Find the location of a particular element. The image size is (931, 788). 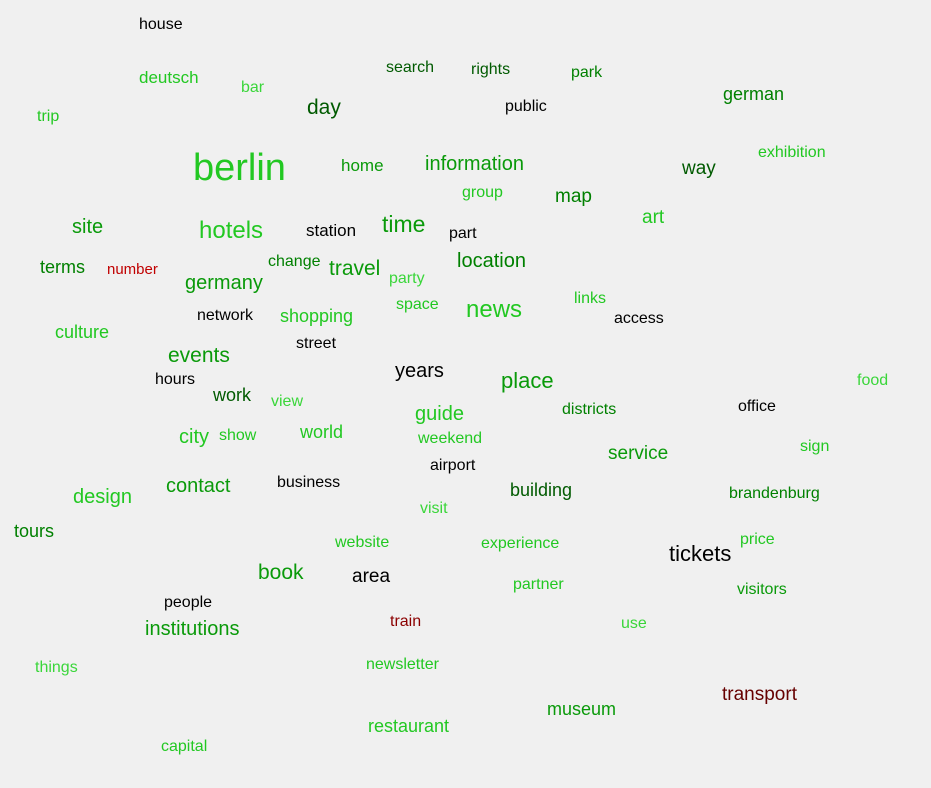

word-shopping: shopping is located at coordinates (317, 316).